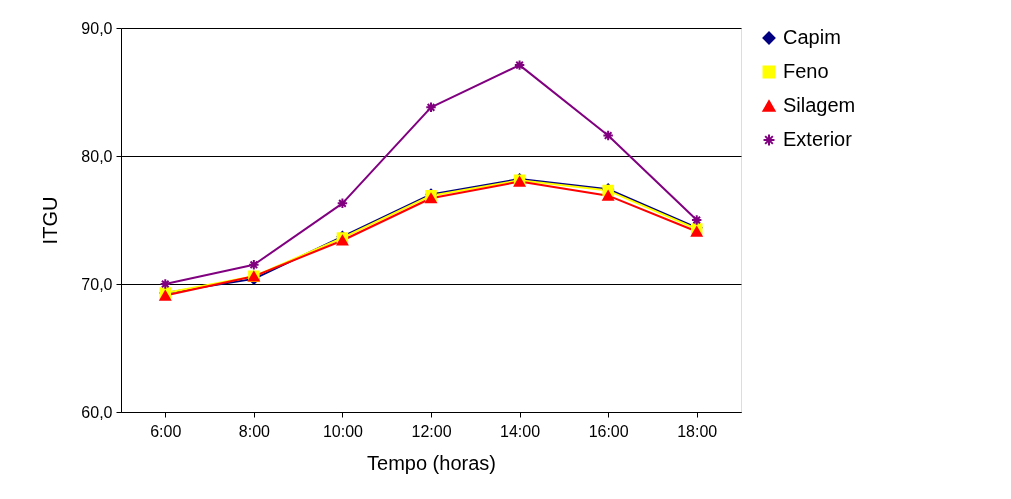 This screenshot has height=499, width=1011. What do you see at coordinates (431, 431) in the screenshot?
I see `x-tick-label: 12:00` at bounding box center [431, 431].